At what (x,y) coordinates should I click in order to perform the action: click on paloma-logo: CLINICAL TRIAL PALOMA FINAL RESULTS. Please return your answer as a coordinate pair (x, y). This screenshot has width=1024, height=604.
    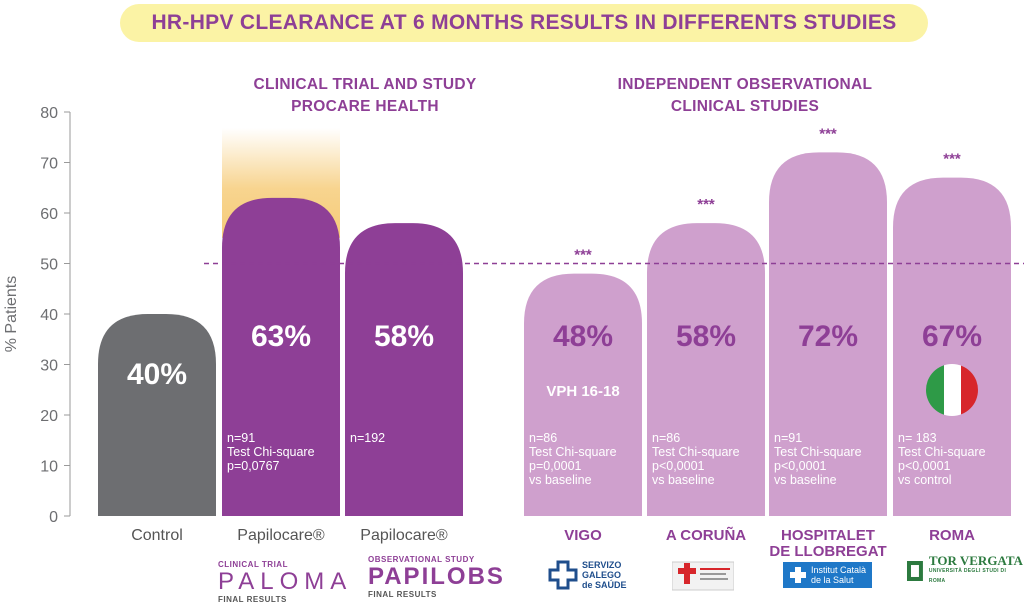
    Looking at the image, I should click on (285, 582).